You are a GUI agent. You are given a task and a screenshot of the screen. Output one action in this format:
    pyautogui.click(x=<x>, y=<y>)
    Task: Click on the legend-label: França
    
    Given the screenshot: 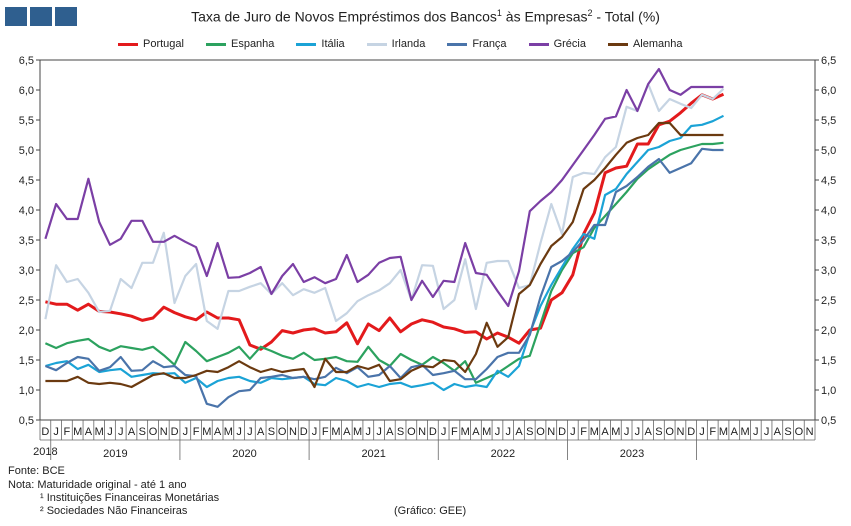 What is the action you would take?
    pyautogui.click(x=489, y=44)
    